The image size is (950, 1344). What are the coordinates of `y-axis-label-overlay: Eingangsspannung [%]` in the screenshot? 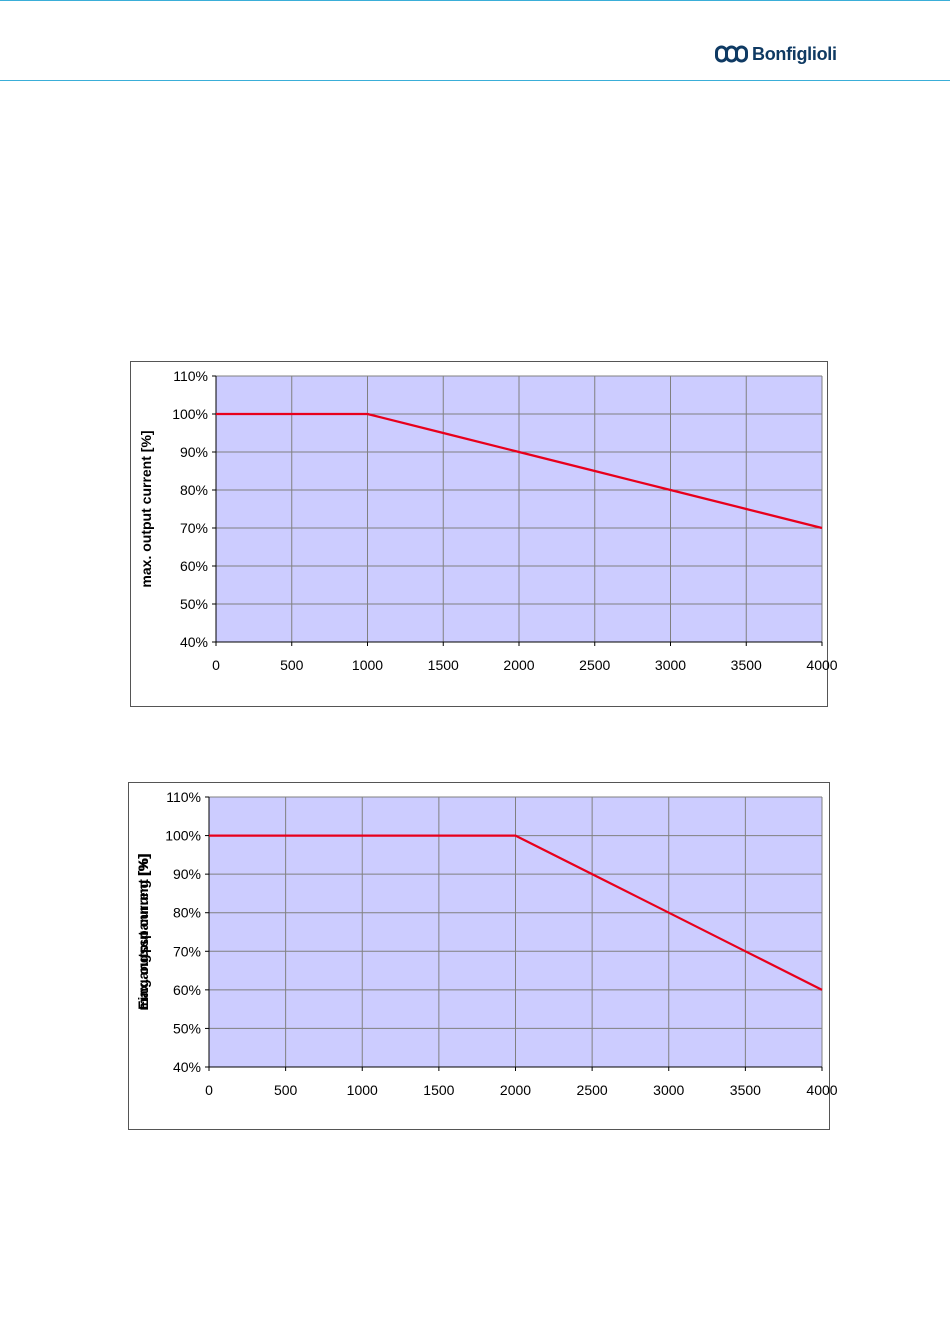 It's located at (143, 932).